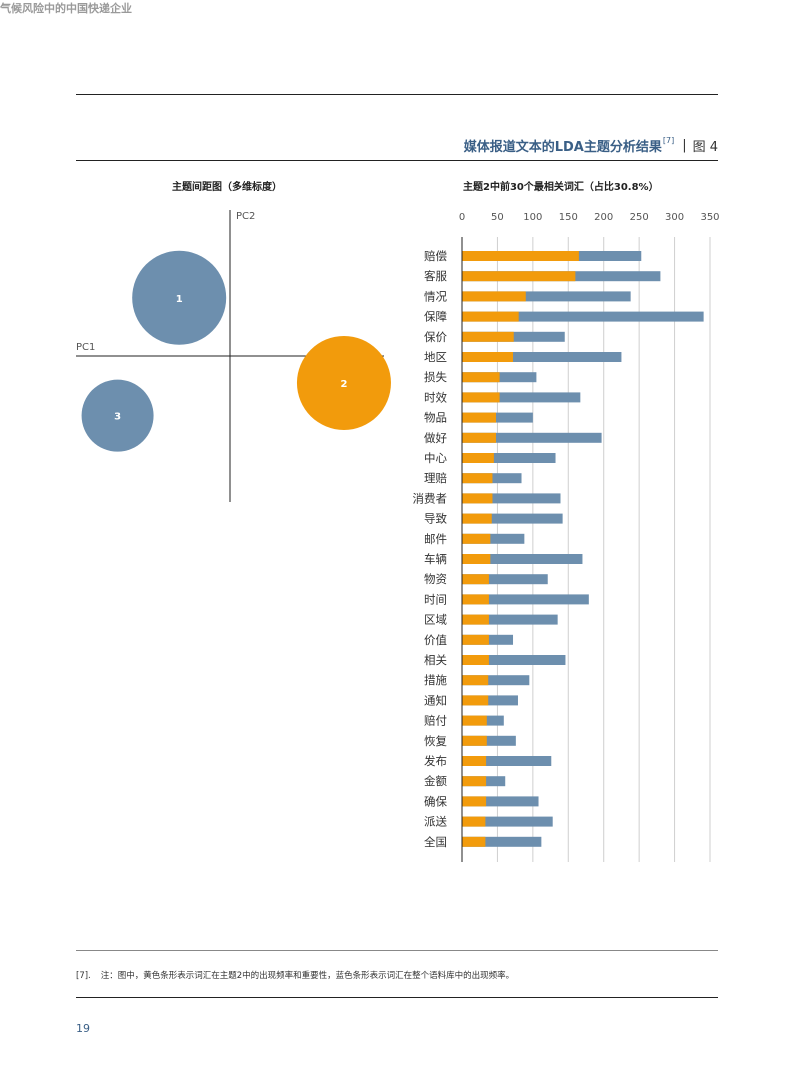  What do you see at coordinates (435, 761) in the screenshot?
I see `category-label: 发布` at bounding box center [435, 761].